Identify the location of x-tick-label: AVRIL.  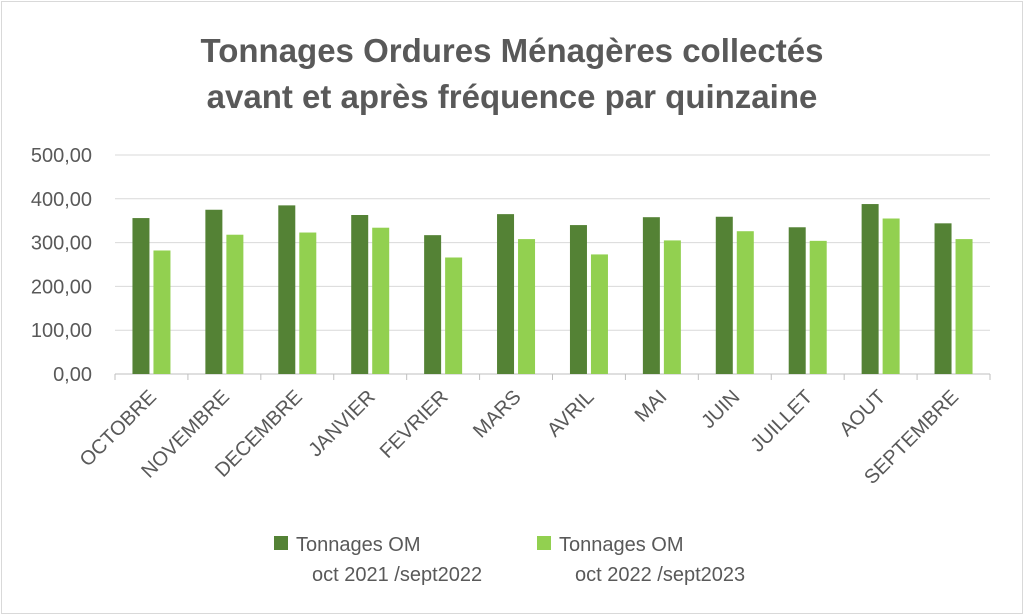
(570, 413).